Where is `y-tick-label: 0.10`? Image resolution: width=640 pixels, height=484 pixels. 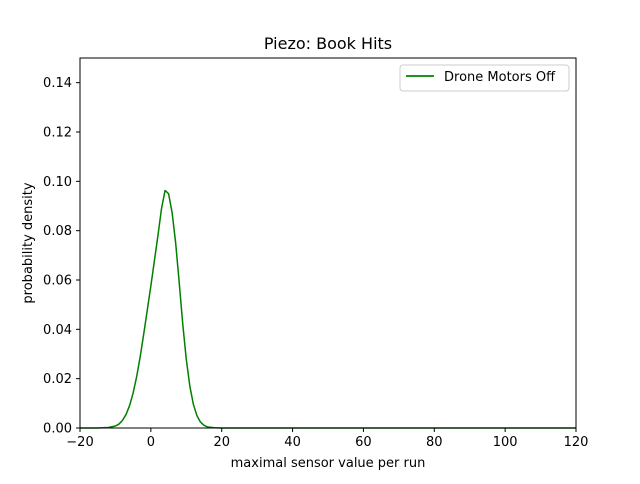
y-tick-label: 0.10 is located at coordinates (57, 182).